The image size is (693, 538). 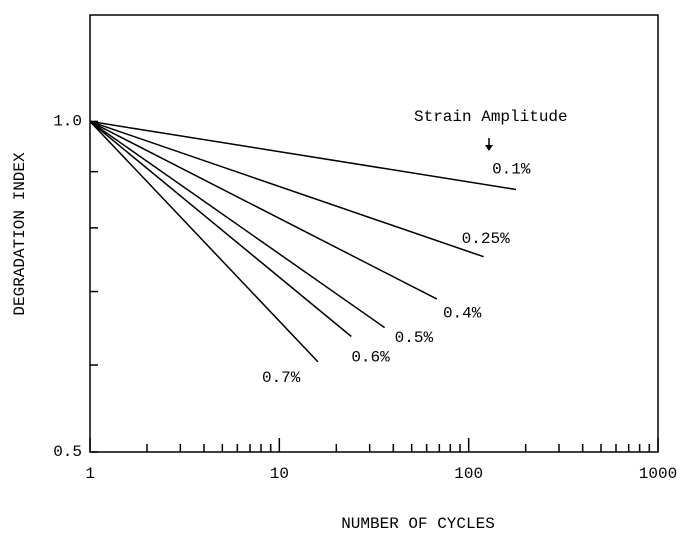 What do you see at coordinates (279, 474) in the screenshot?
I see `x-tick-label: 10` at bounding box center [279, 474].